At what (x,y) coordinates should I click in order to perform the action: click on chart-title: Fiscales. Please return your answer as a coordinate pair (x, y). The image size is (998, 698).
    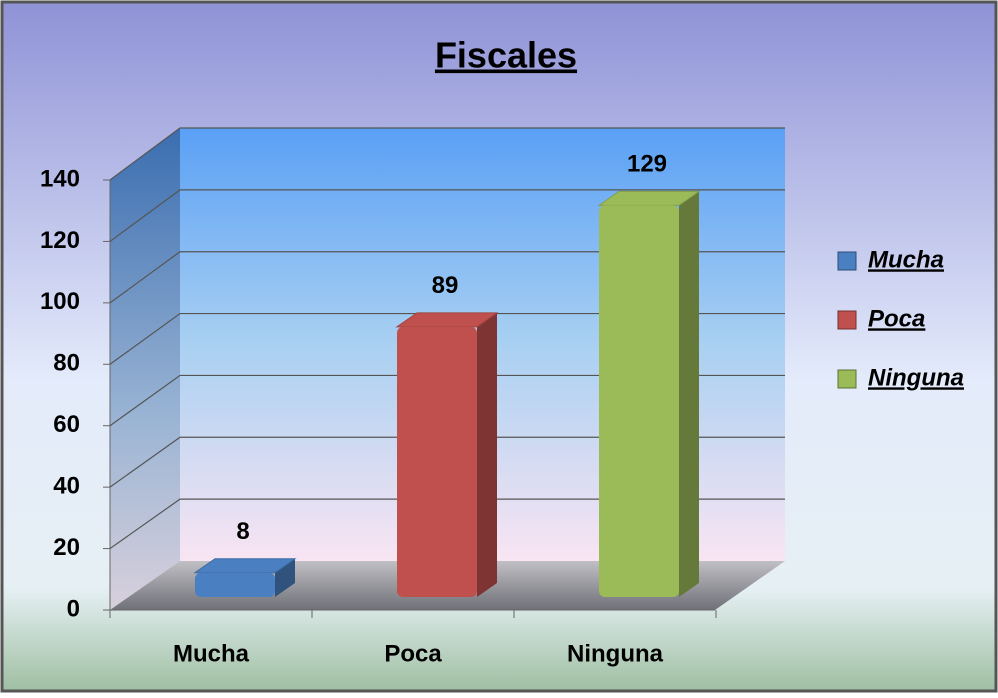
    Looking at the image, I should click on (506, 55).